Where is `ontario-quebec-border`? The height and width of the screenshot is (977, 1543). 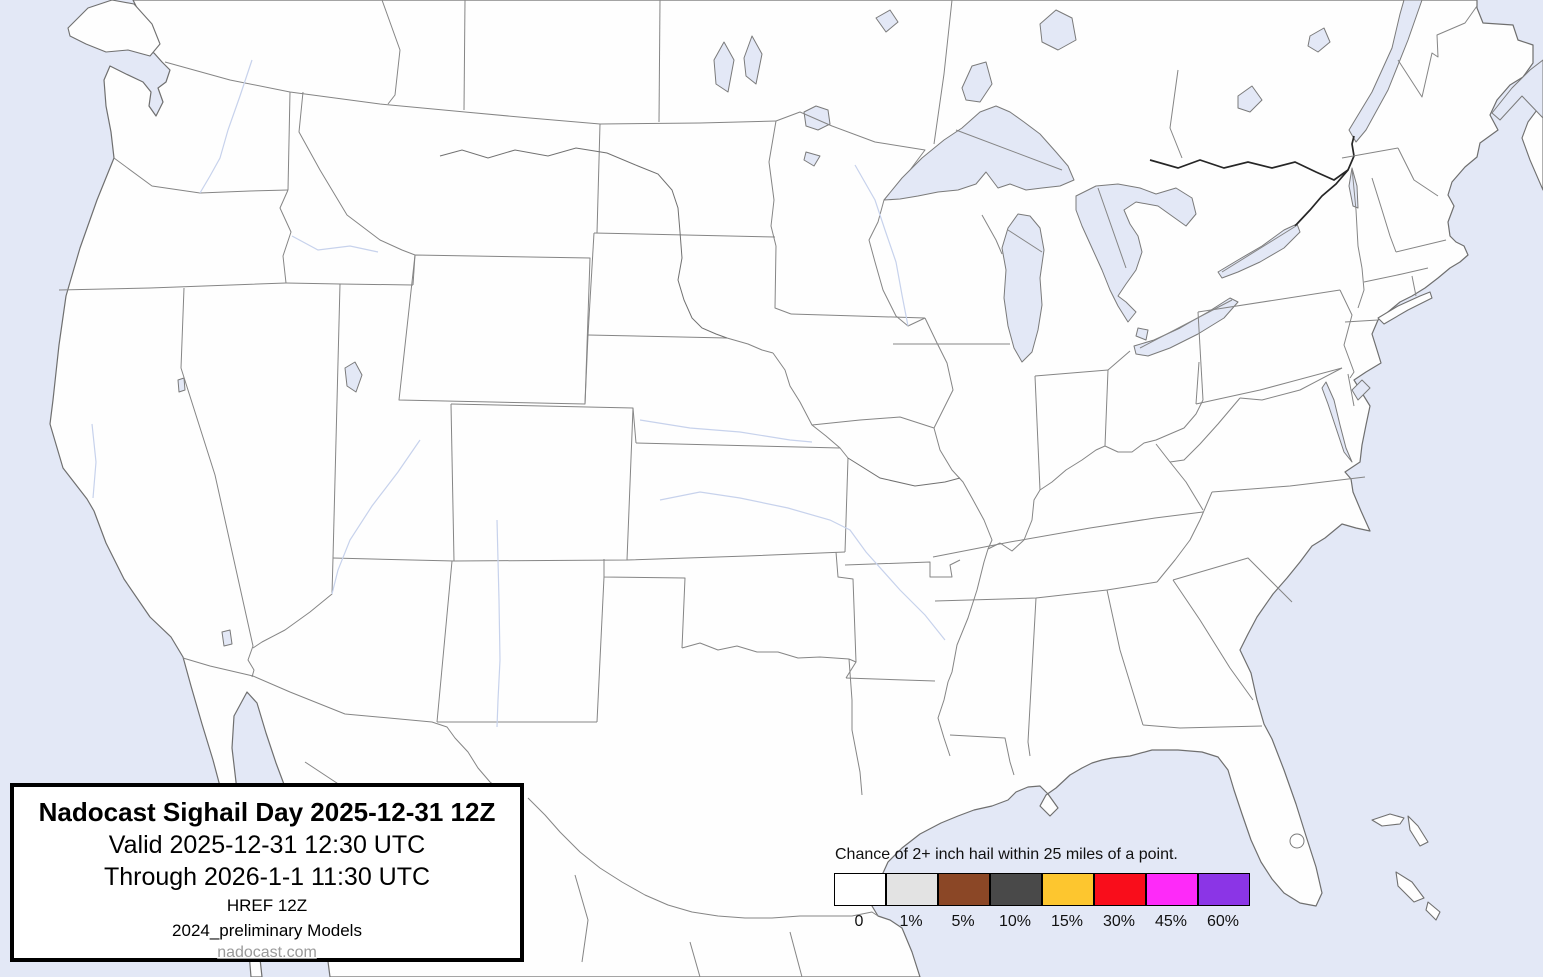
ontario-quebec-border is located at coordinates (1176, 114).